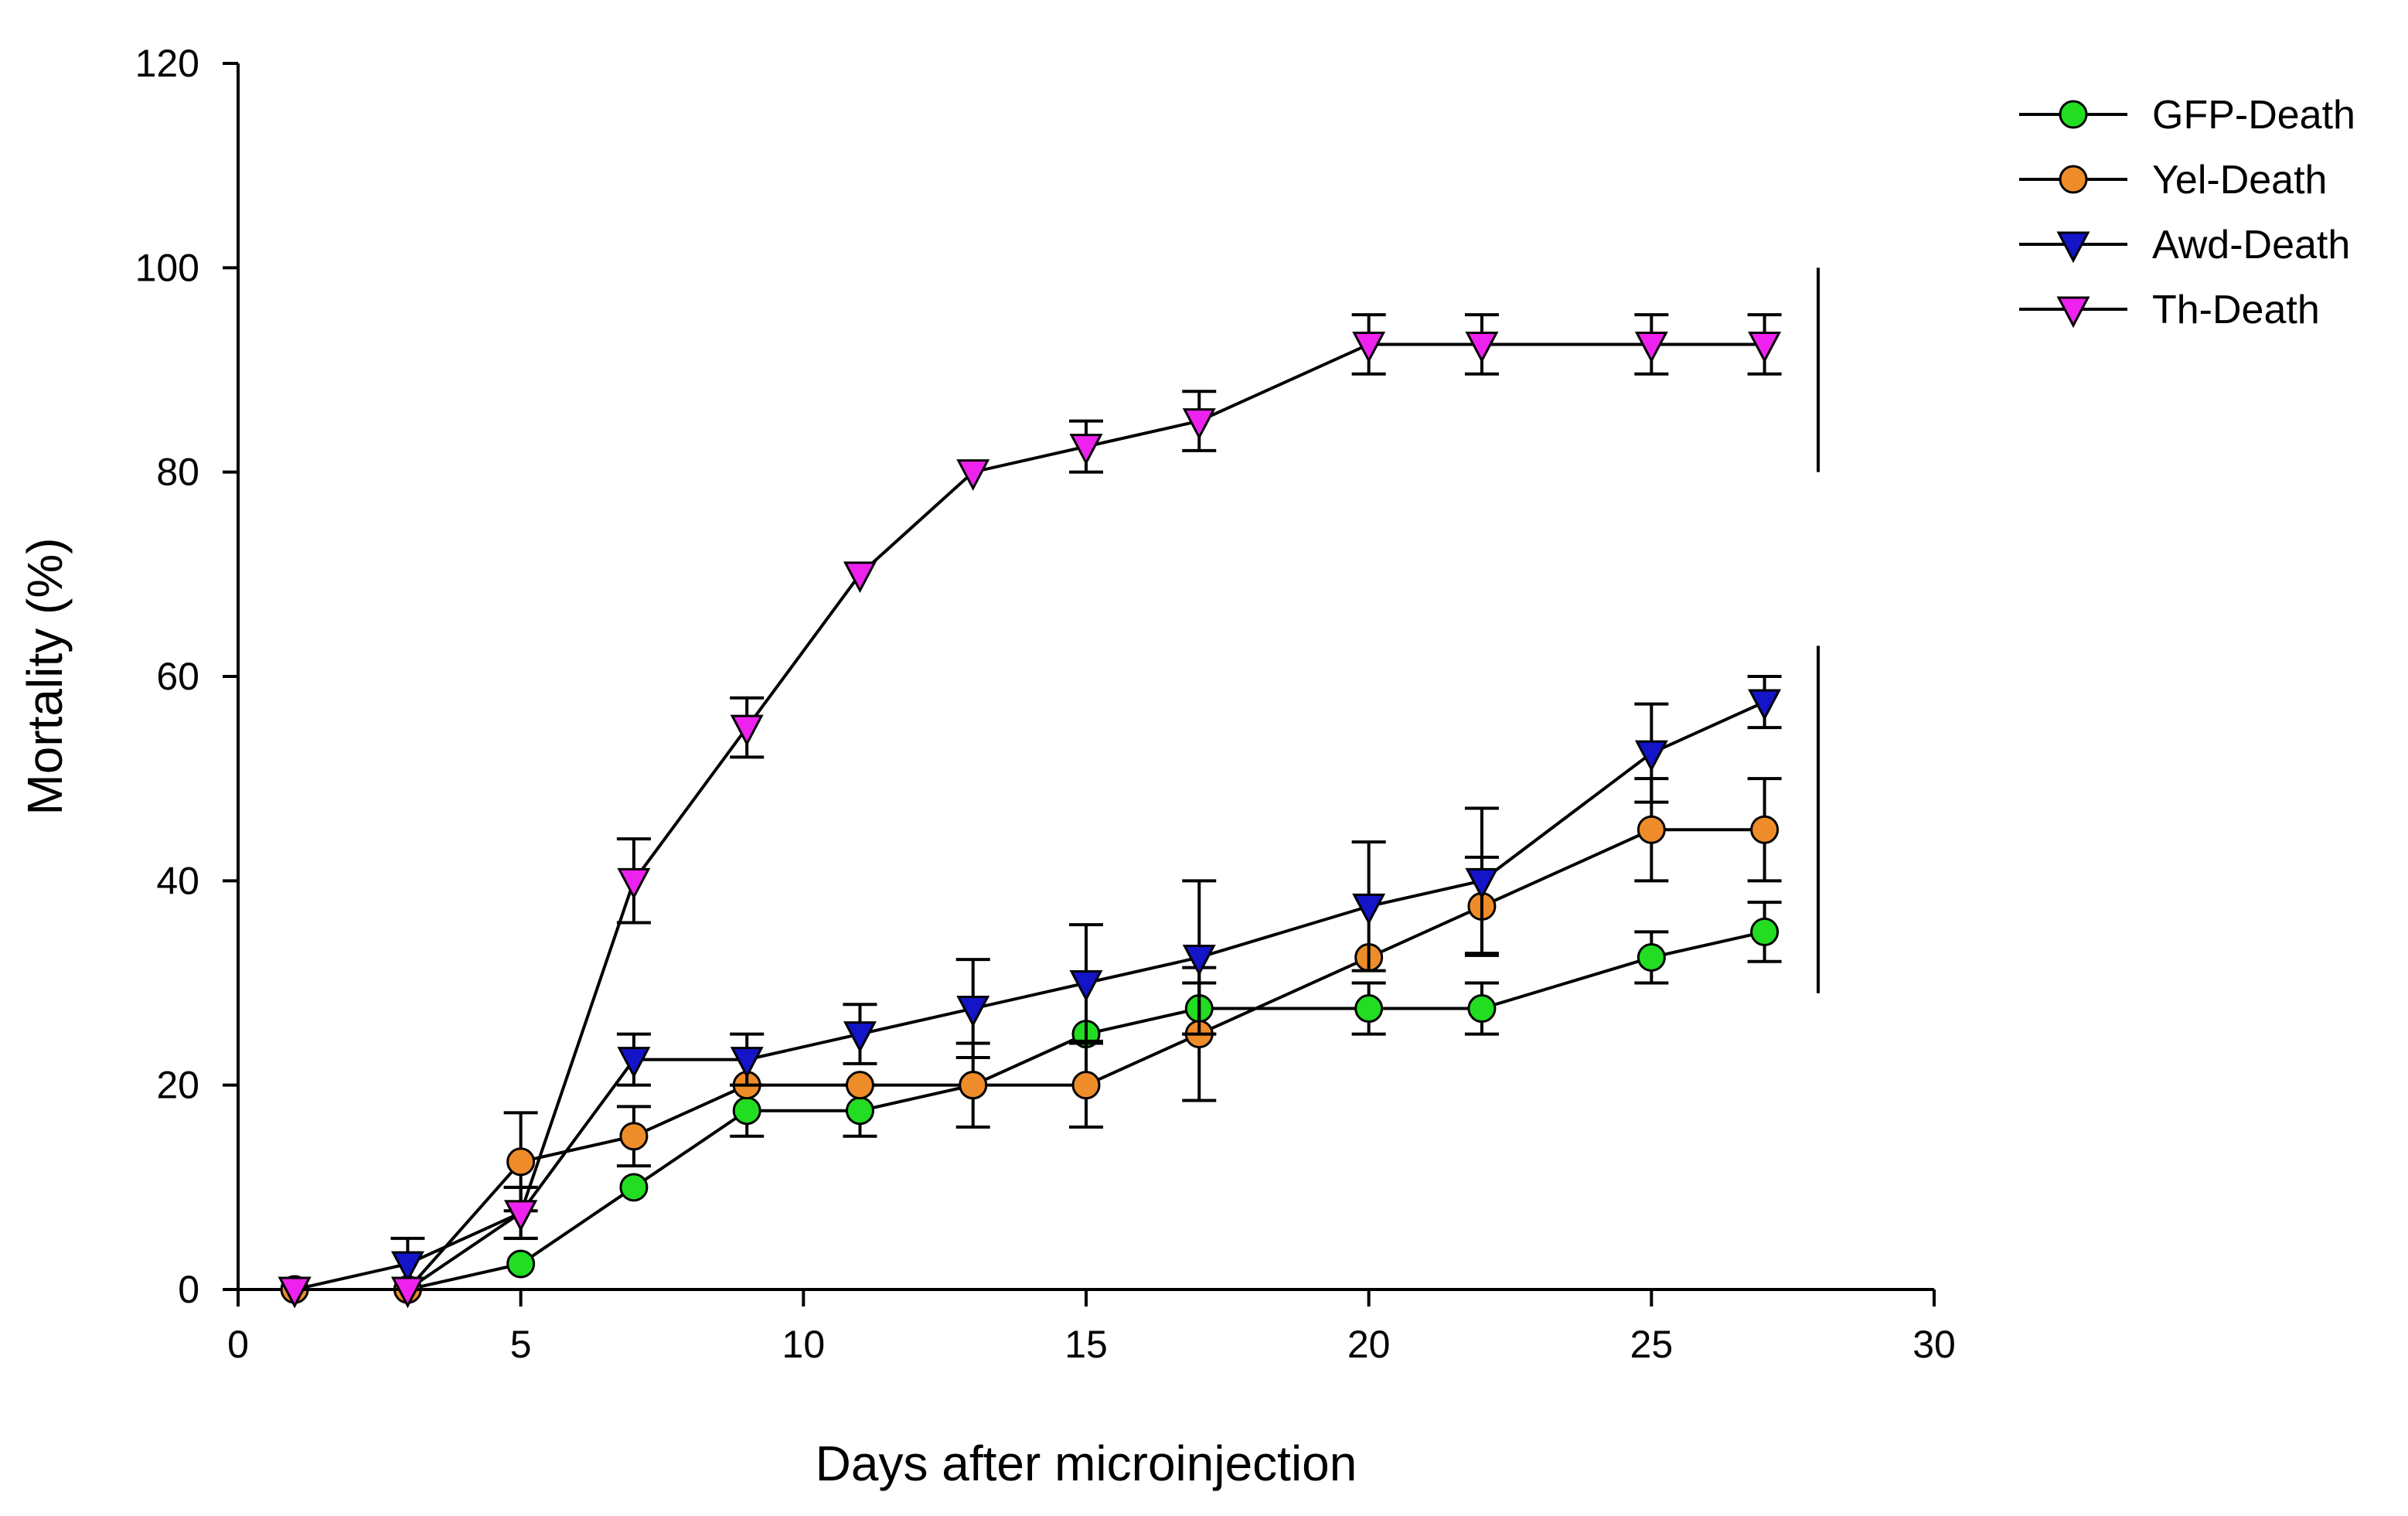 The height and width of the screenshot is (1516, 2408). What do you see at coordinates (804, 1344) in the screenshot?
I see `x-tick-label: 10` at bounding box center [804, 1344].